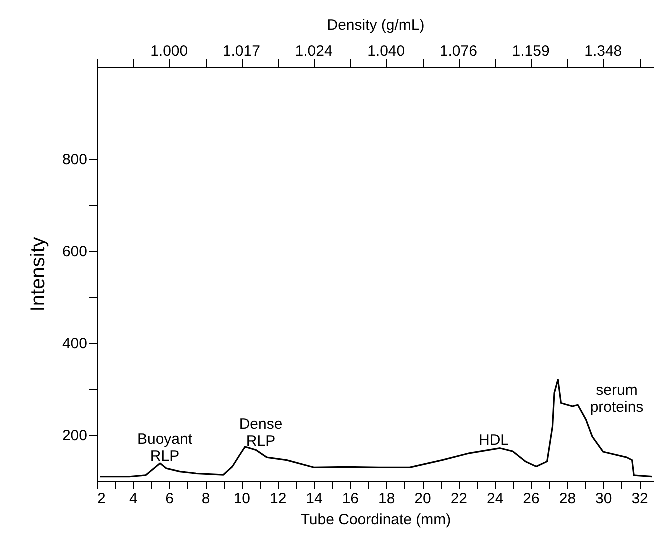 Image resolution: width=654 pixels, height=544 pixels. I want to click on x-tick-label: 24, so click(495, 499).